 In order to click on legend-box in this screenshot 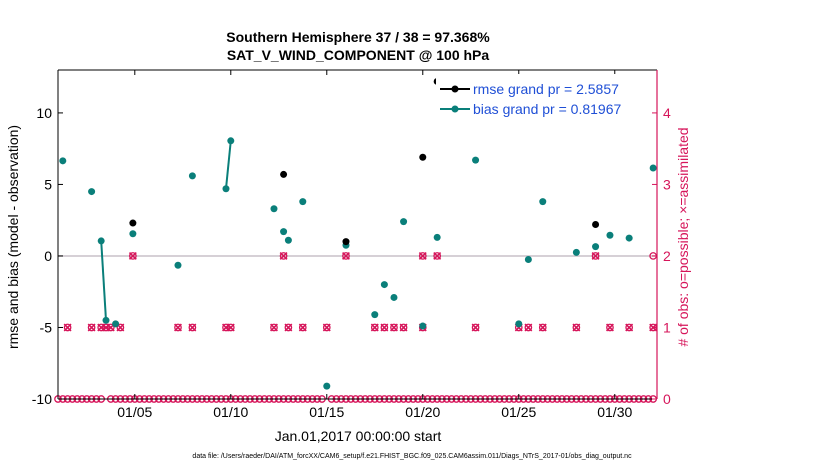, I will do `click(542, 97)`.